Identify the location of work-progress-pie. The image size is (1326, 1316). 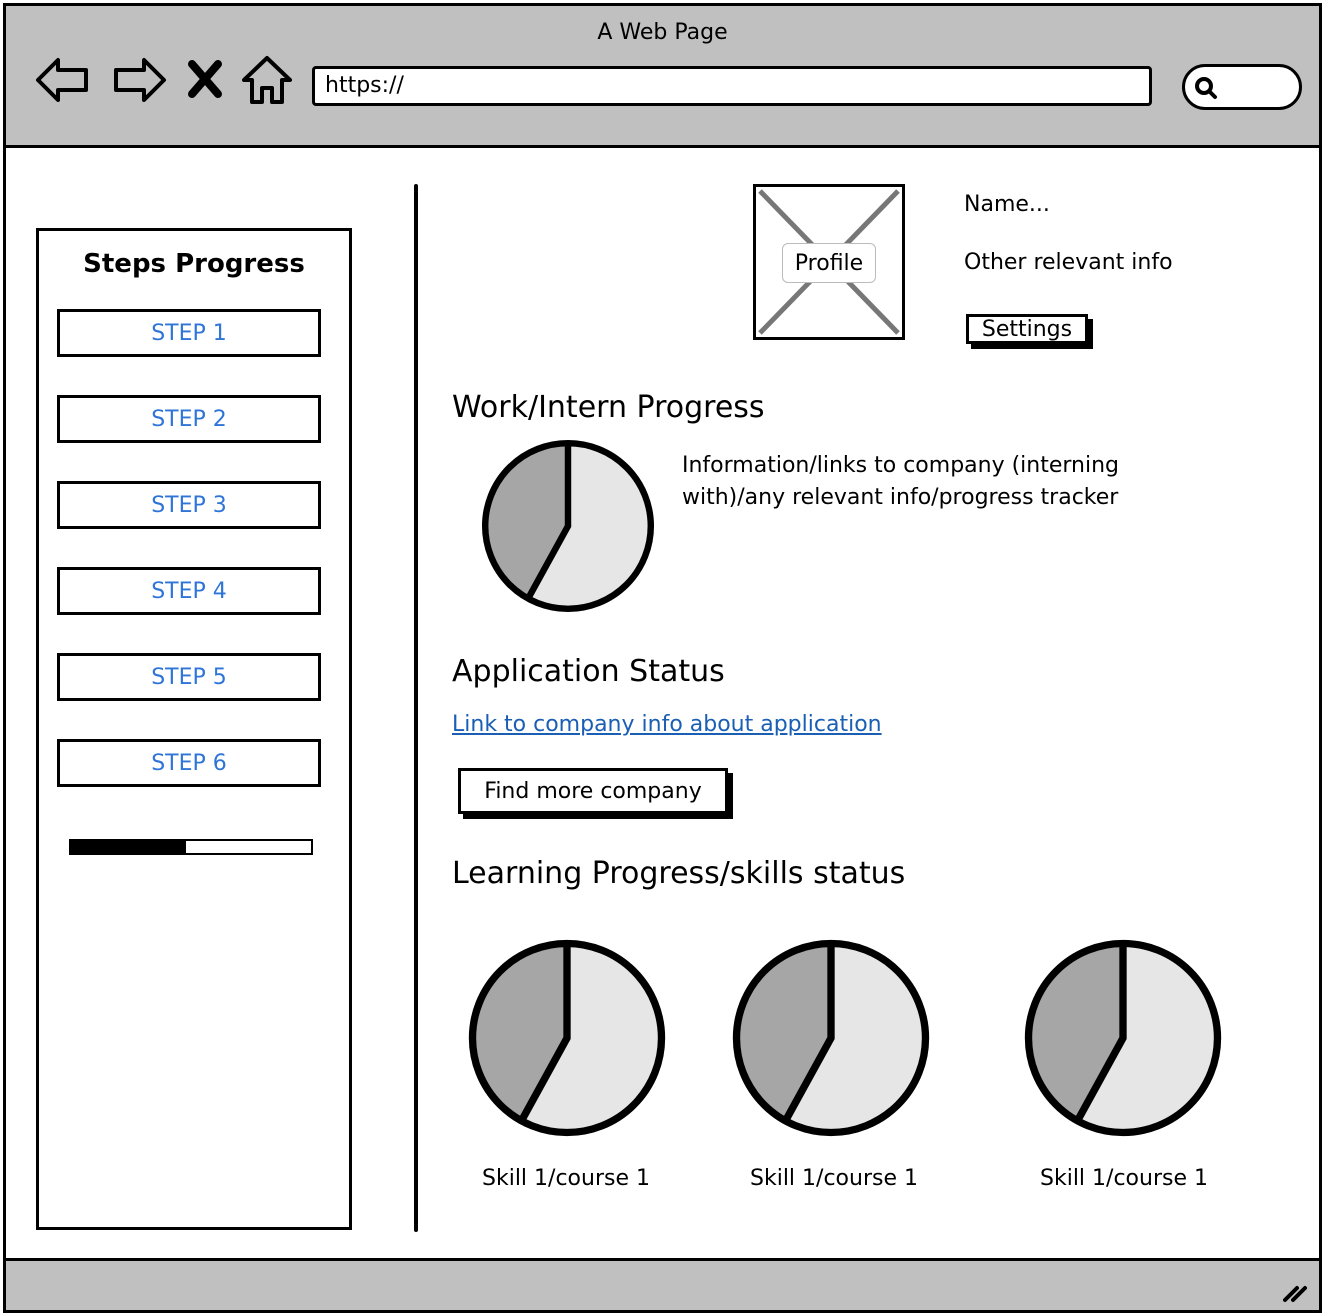
(568, 526).